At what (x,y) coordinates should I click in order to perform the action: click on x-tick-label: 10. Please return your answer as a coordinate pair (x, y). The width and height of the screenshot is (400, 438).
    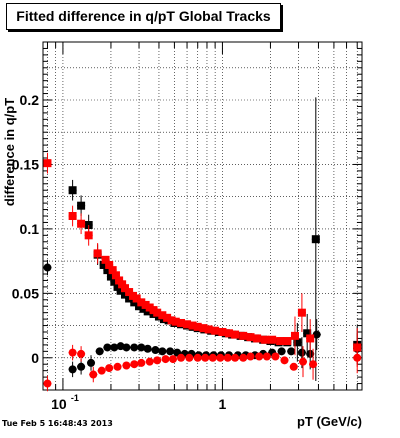
    Looking at the image, I should click on (59, 404).